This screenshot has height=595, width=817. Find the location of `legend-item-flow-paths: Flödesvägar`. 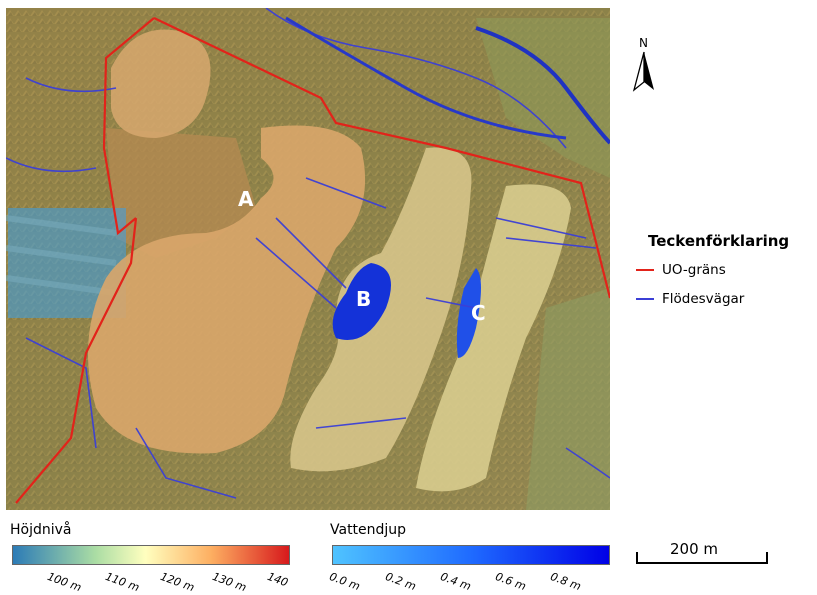

legend-item-flow-paths: Flödesvägar is located at coordinates (690, 299).